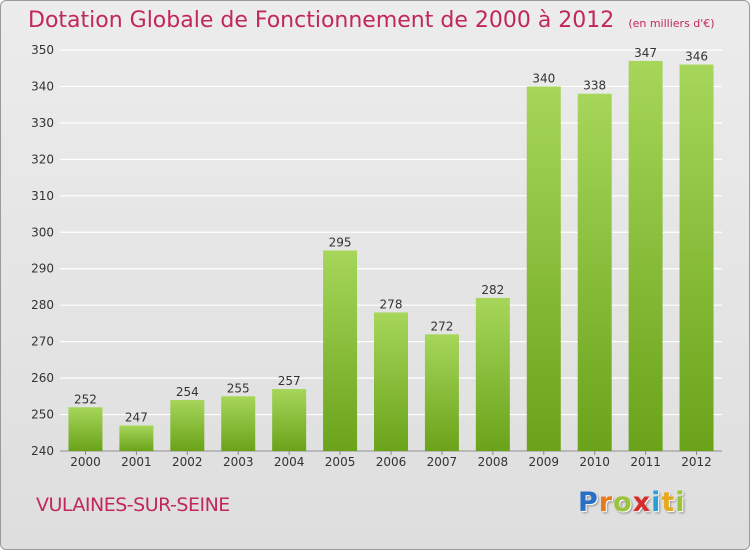  I want to click on commune-name: VULAINES-SUR-SEINE, so click(133, 505).